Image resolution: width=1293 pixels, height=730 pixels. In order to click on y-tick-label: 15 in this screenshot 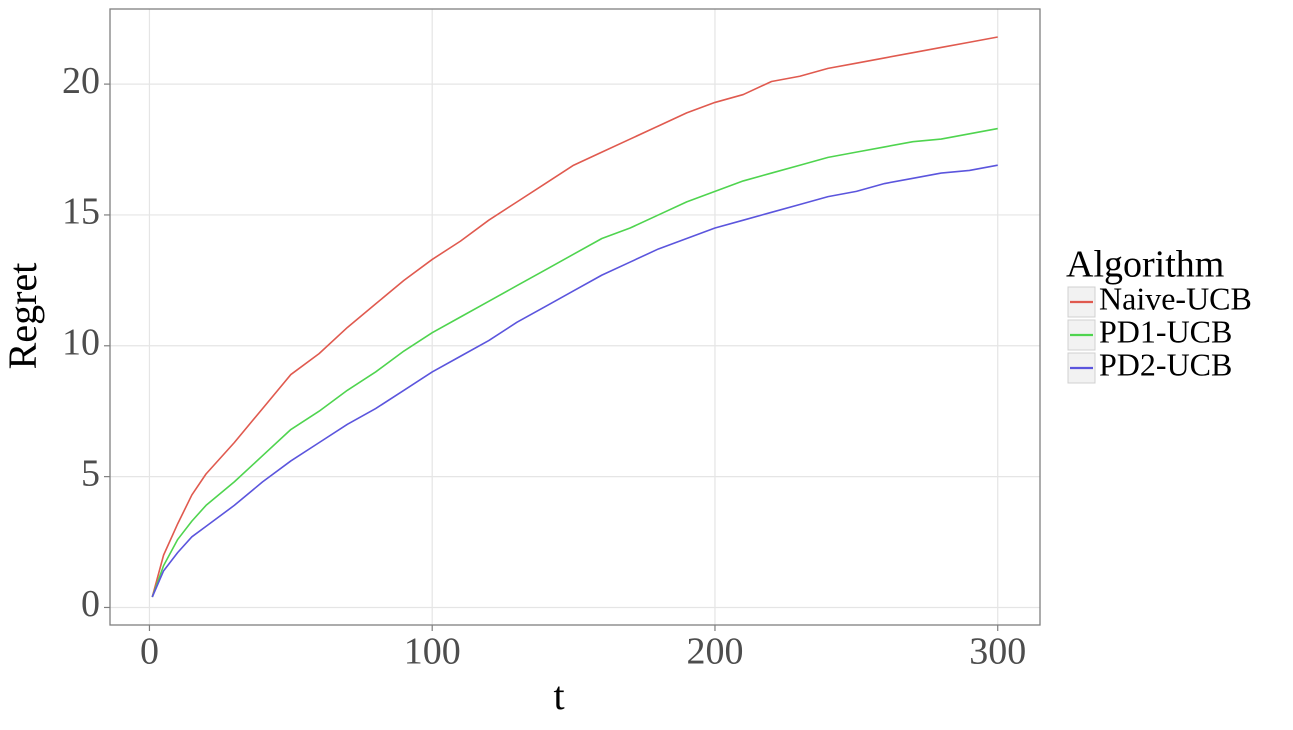, I will do `click(81, 212)`.